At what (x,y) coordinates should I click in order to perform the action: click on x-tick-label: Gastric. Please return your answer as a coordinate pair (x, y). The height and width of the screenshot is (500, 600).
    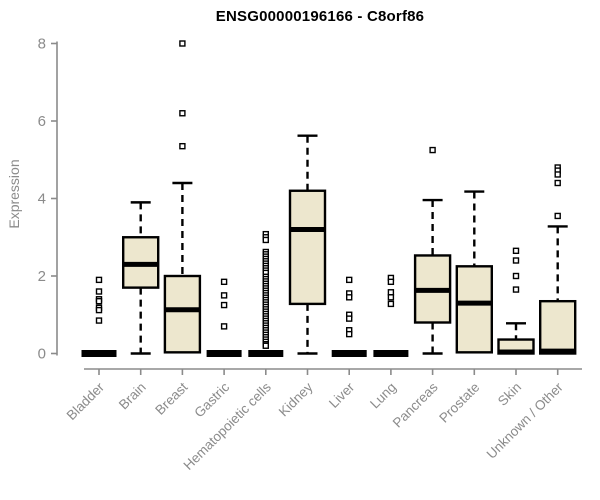
    Looking at the image, I should click on (211, 399).